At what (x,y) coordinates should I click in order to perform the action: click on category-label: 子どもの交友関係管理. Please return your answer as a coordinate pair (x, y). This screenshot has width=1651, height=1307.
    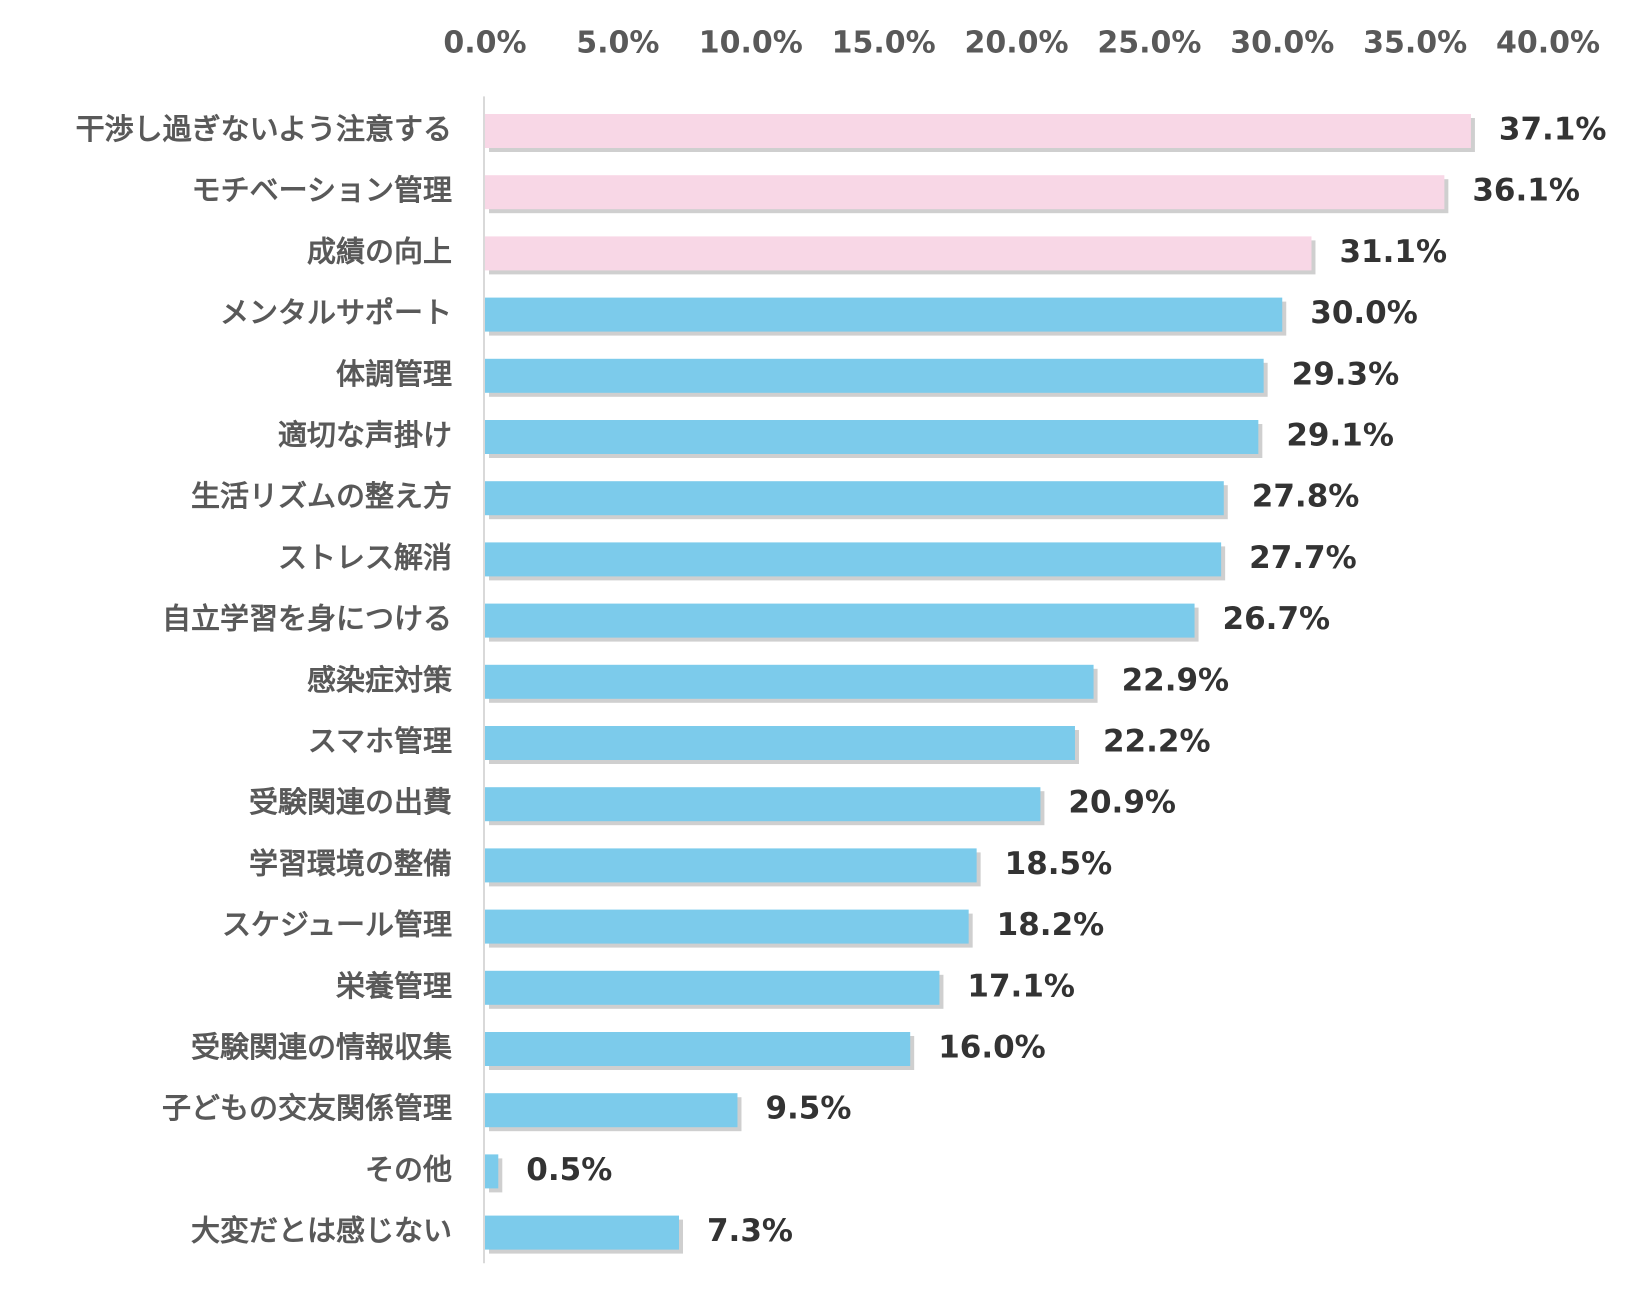
    Looking at the image, I should click on (307, 1108).